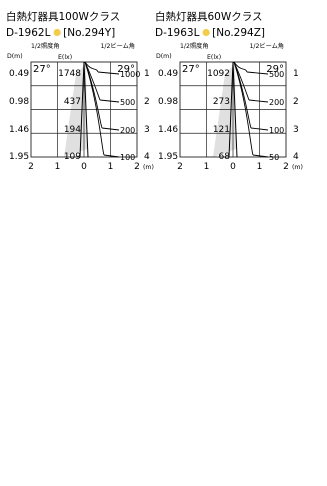 The width and height of the screenshot is (327, 486). Describe the element at coordinates (191, 69) in the screenshot. I see `chart-2-illum-angle: 27°` at that location.